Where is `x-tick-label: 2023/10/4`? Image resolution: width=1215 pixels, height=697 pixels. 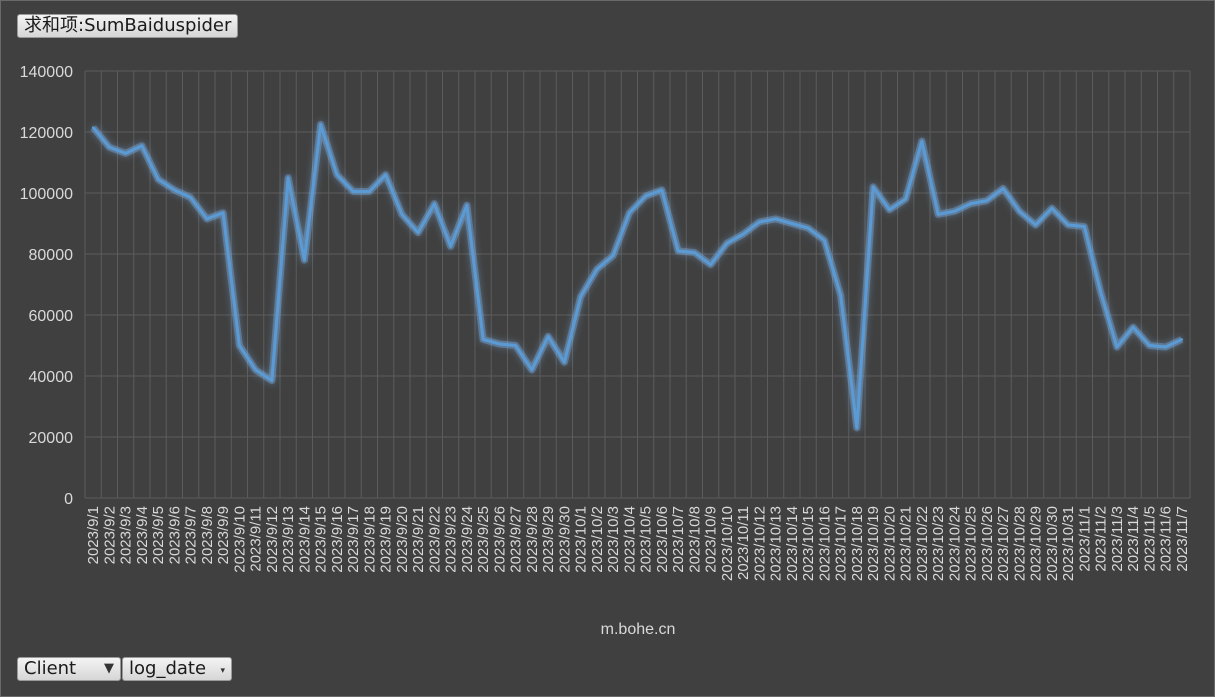 x-tick-label: 2023/10/4 is located at coordinates (629, 539).